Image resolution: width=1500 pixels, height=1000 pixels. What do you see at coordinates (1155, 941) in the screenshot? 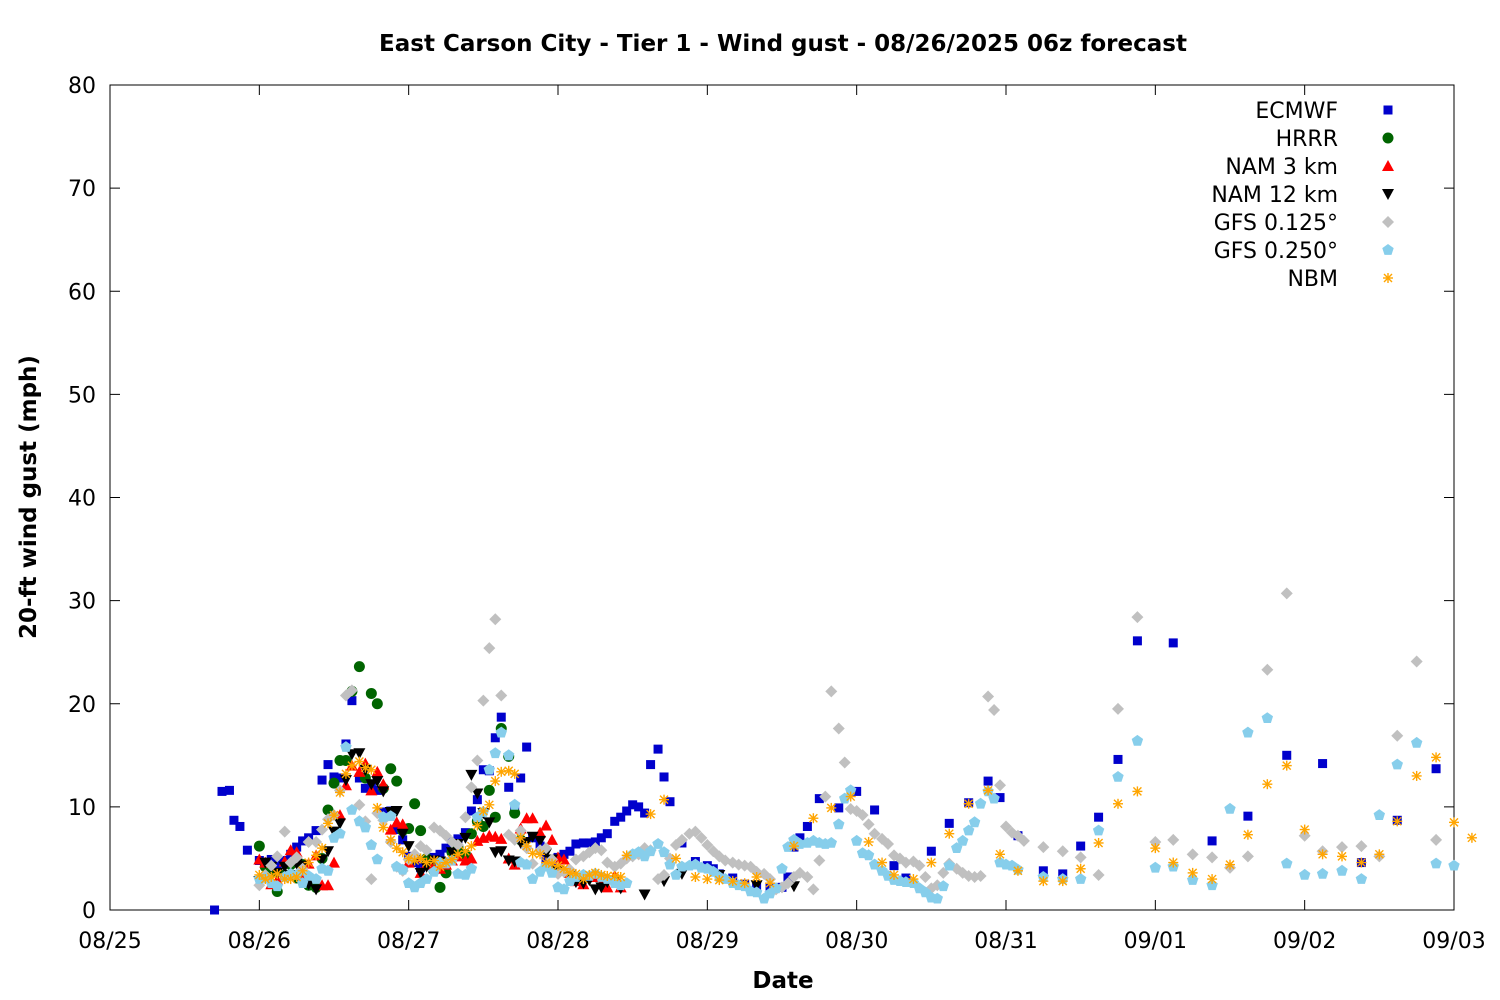
I see `x-tick-label: 09/01` at bounding box center [1155, 941].